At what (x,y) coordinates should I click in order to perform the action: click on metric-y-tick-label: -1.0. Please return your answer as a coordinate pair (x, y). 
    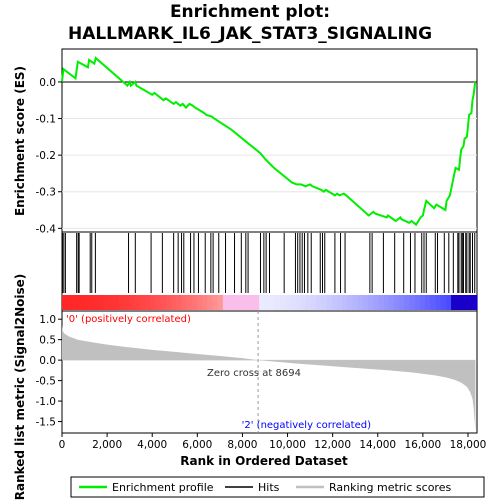
    Looking at the image, I should click on (46, 402).